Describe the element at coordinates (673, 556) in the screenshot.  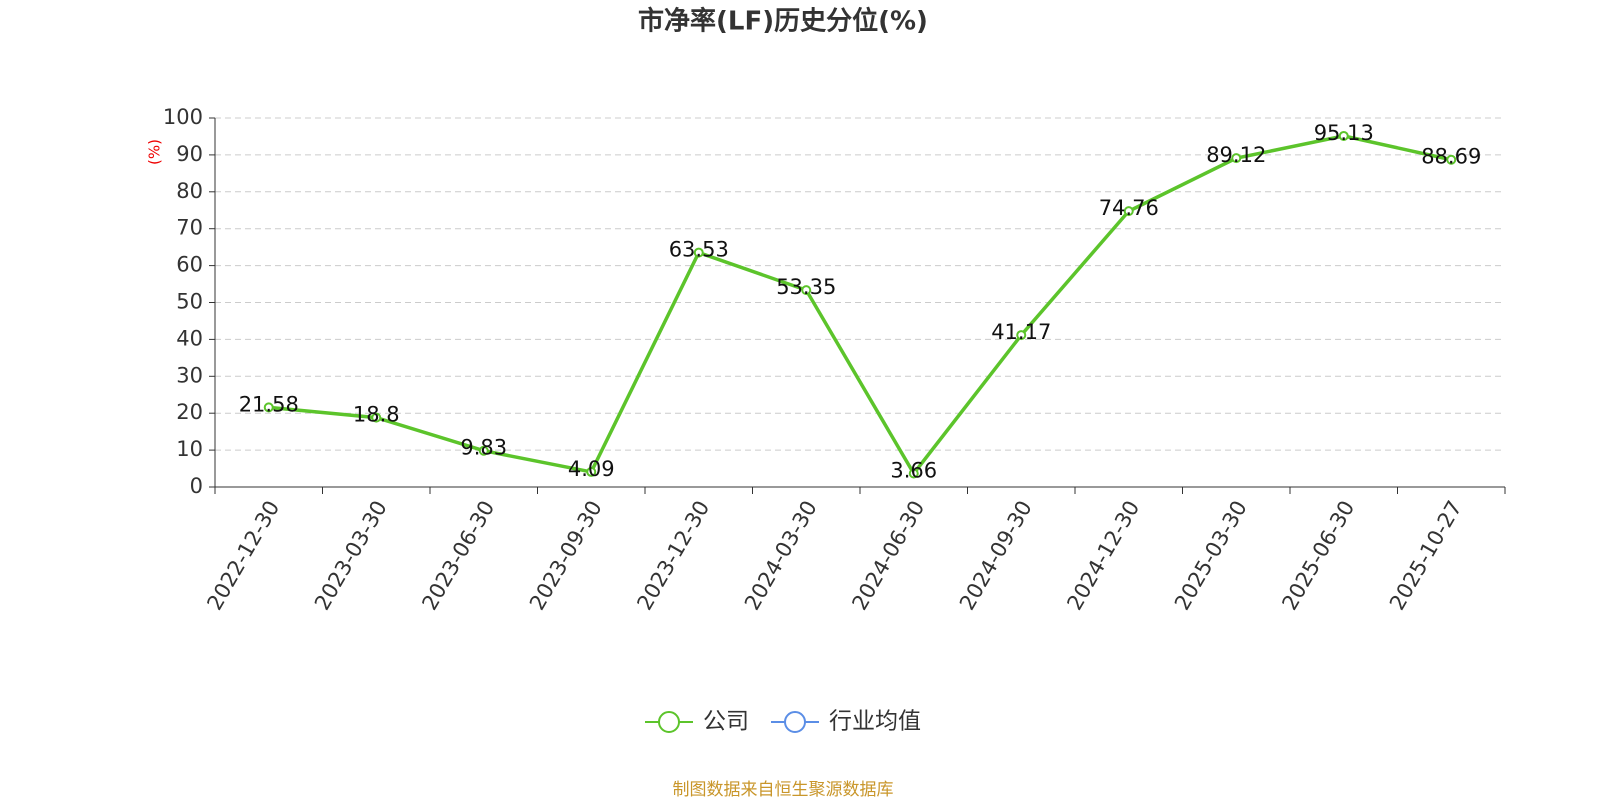
I see `x-tick-label: 2023-12-30` at that location.